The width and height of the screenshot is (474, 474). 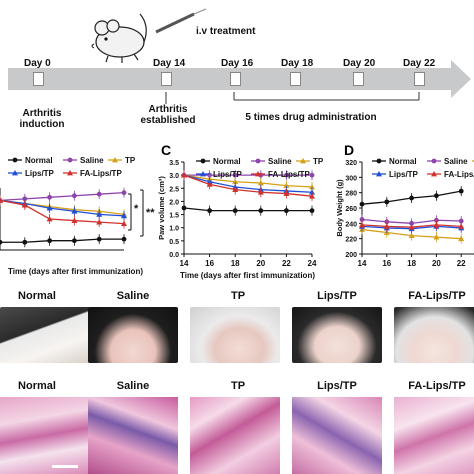 I want to click on photo-label: TP, so click(x=238, y=296).